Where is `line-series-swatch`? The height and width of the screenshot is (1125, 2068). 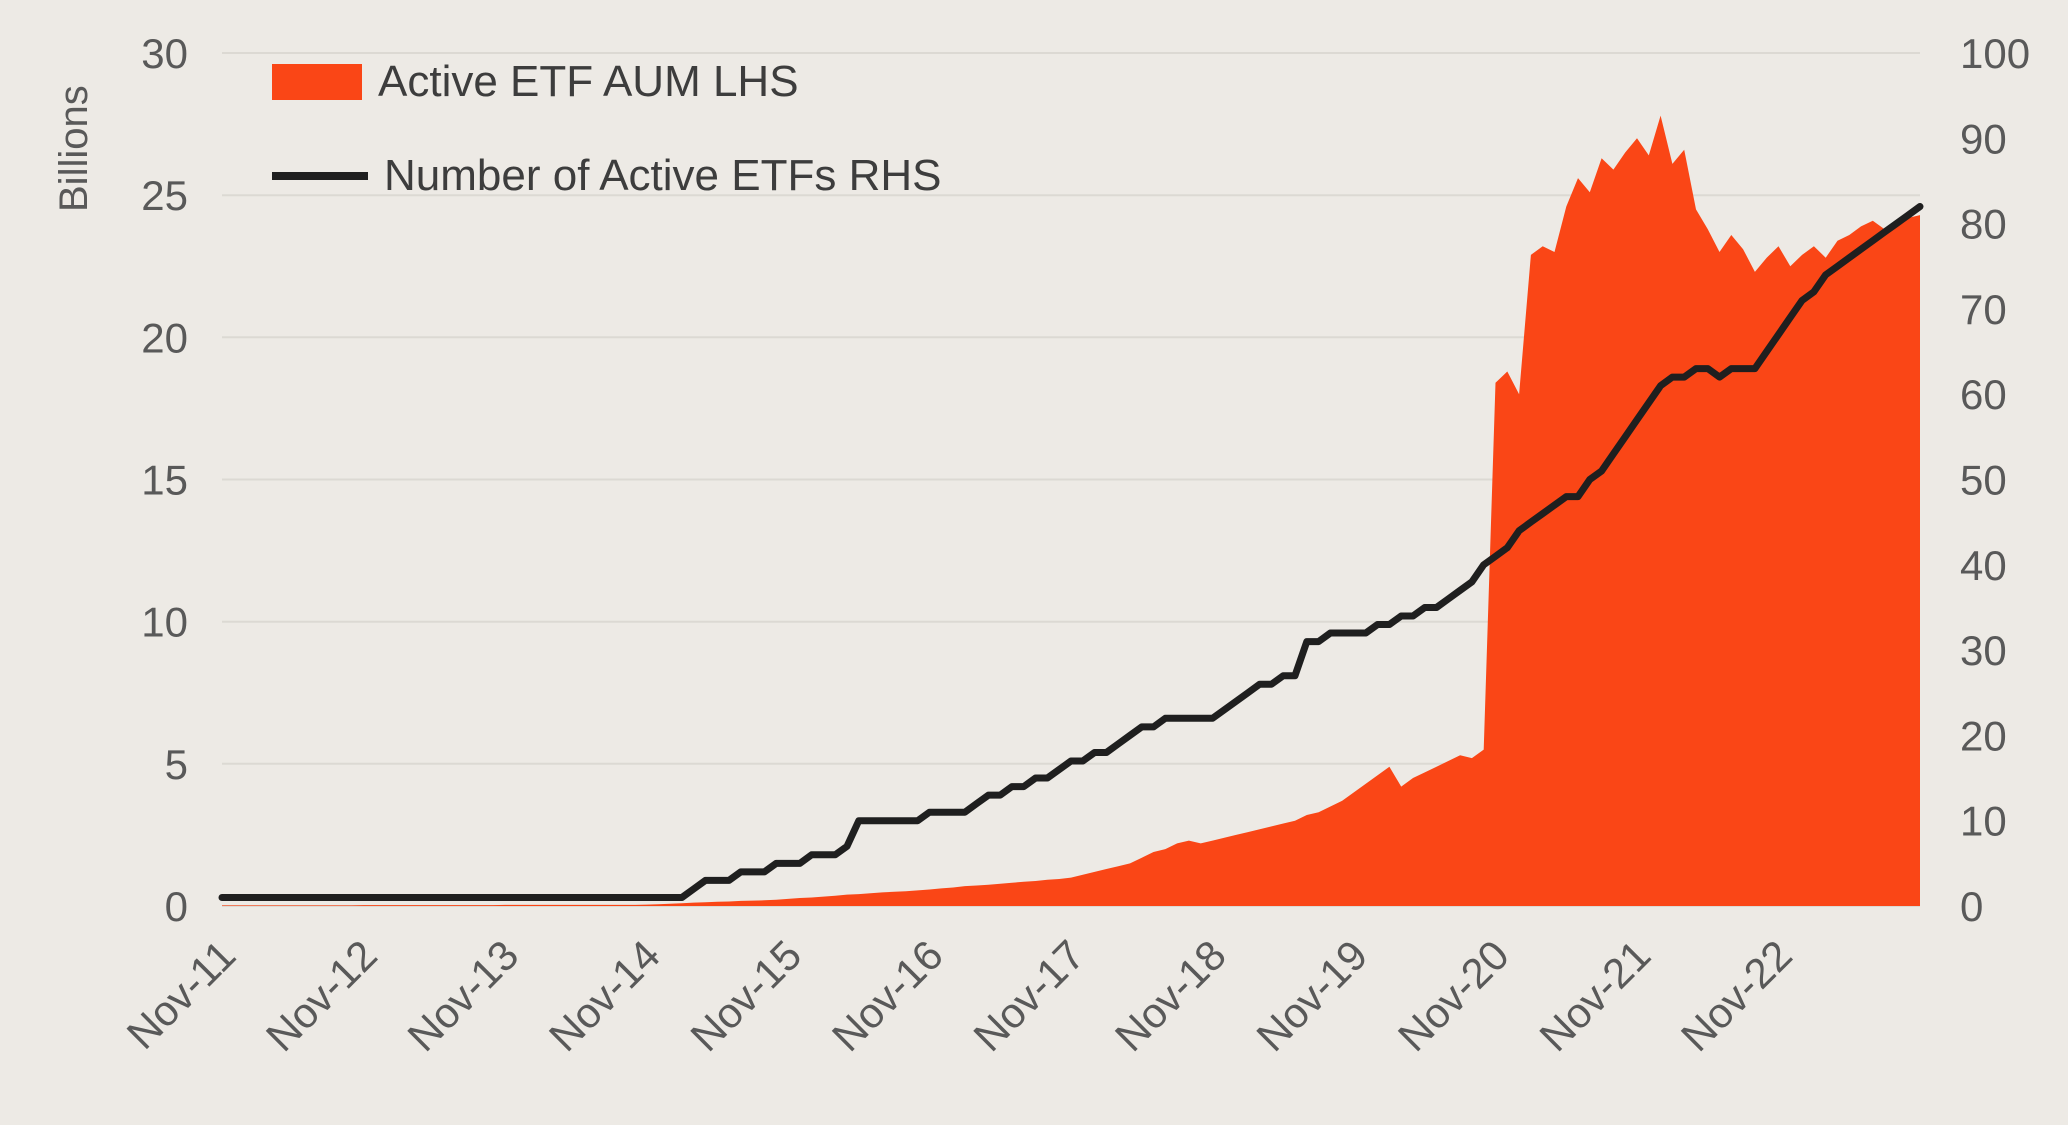
line-series-swatch is located at coordinates (320, 176).